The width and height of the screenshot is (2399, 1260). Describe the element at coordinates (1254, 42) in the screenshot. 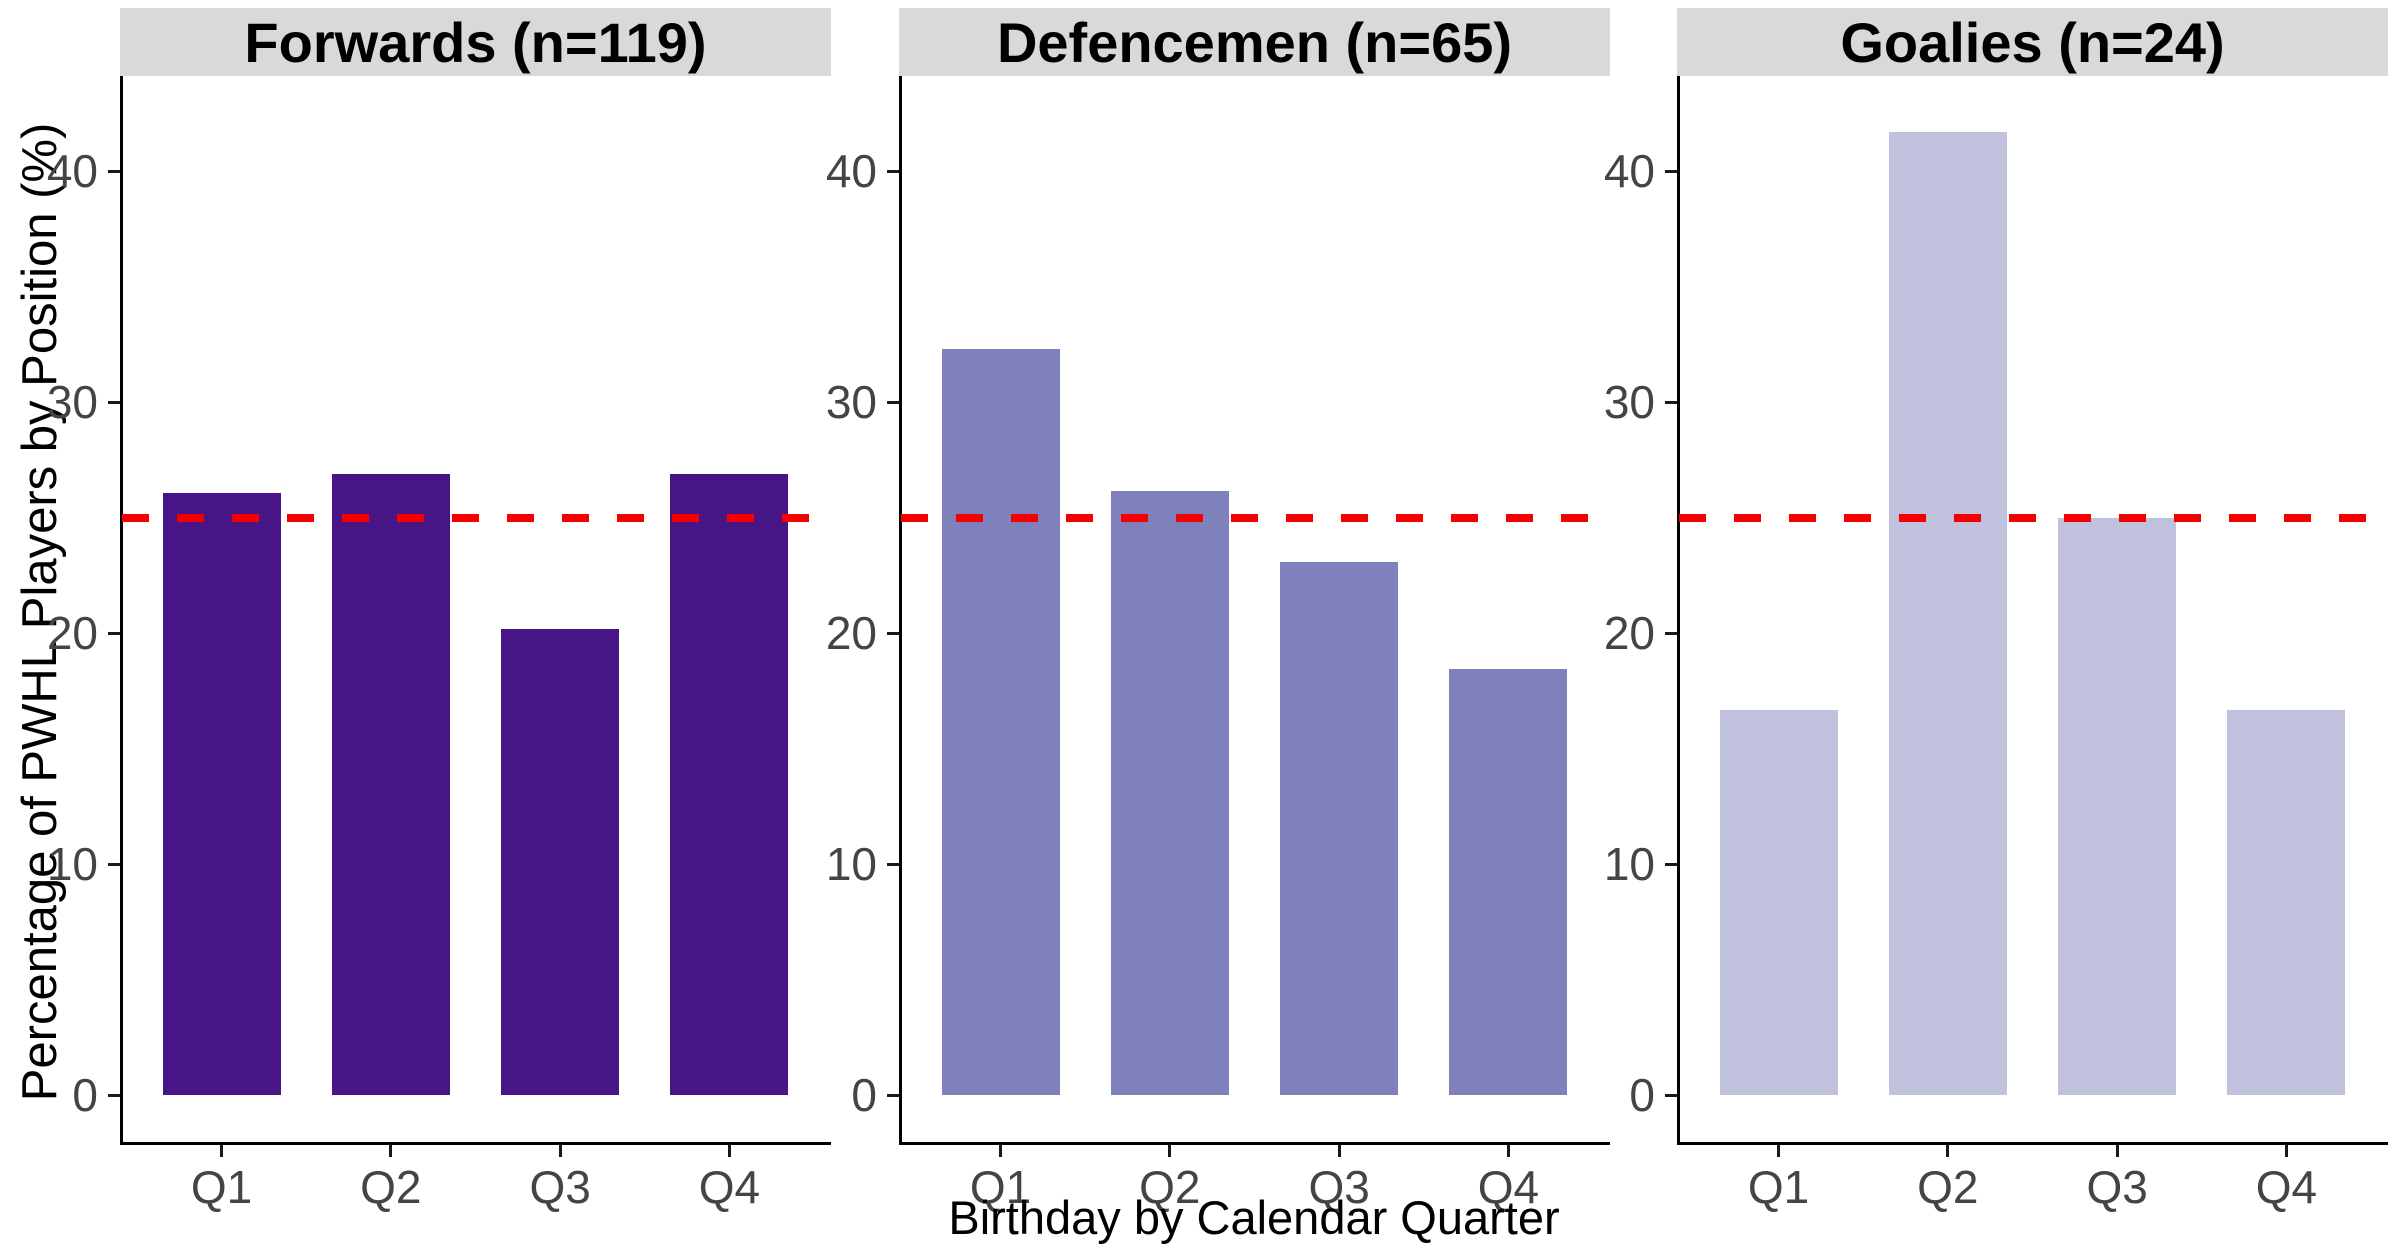

I see `facet-strip-defencemen: Defencemen (n=65)` at that location.